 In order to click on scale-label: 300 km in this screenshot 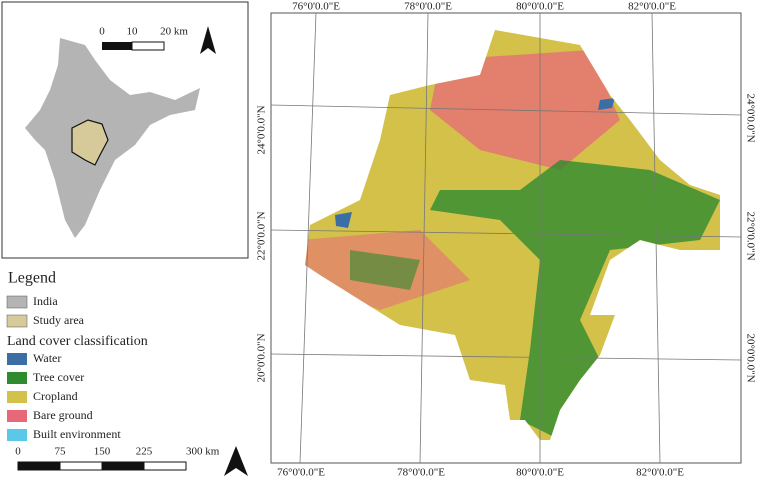, I will do `click(203, 452)`.